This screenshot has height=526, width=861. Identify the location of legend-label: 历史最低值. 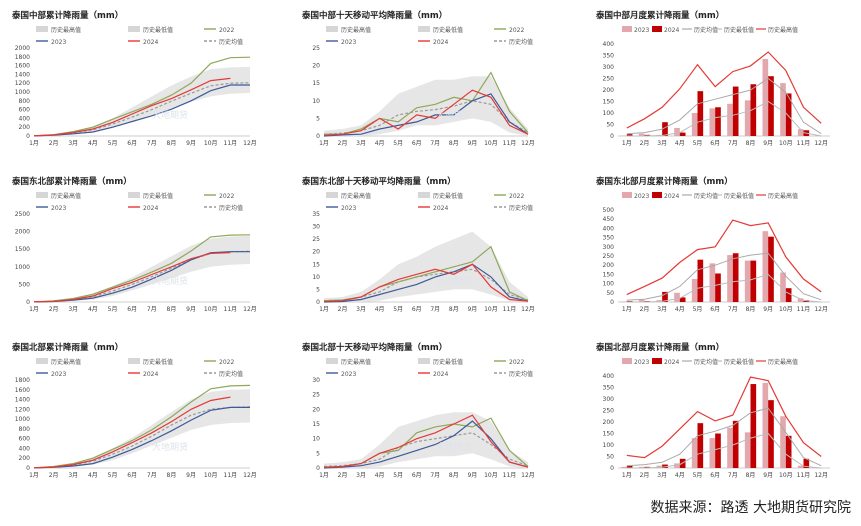
(158, 196).